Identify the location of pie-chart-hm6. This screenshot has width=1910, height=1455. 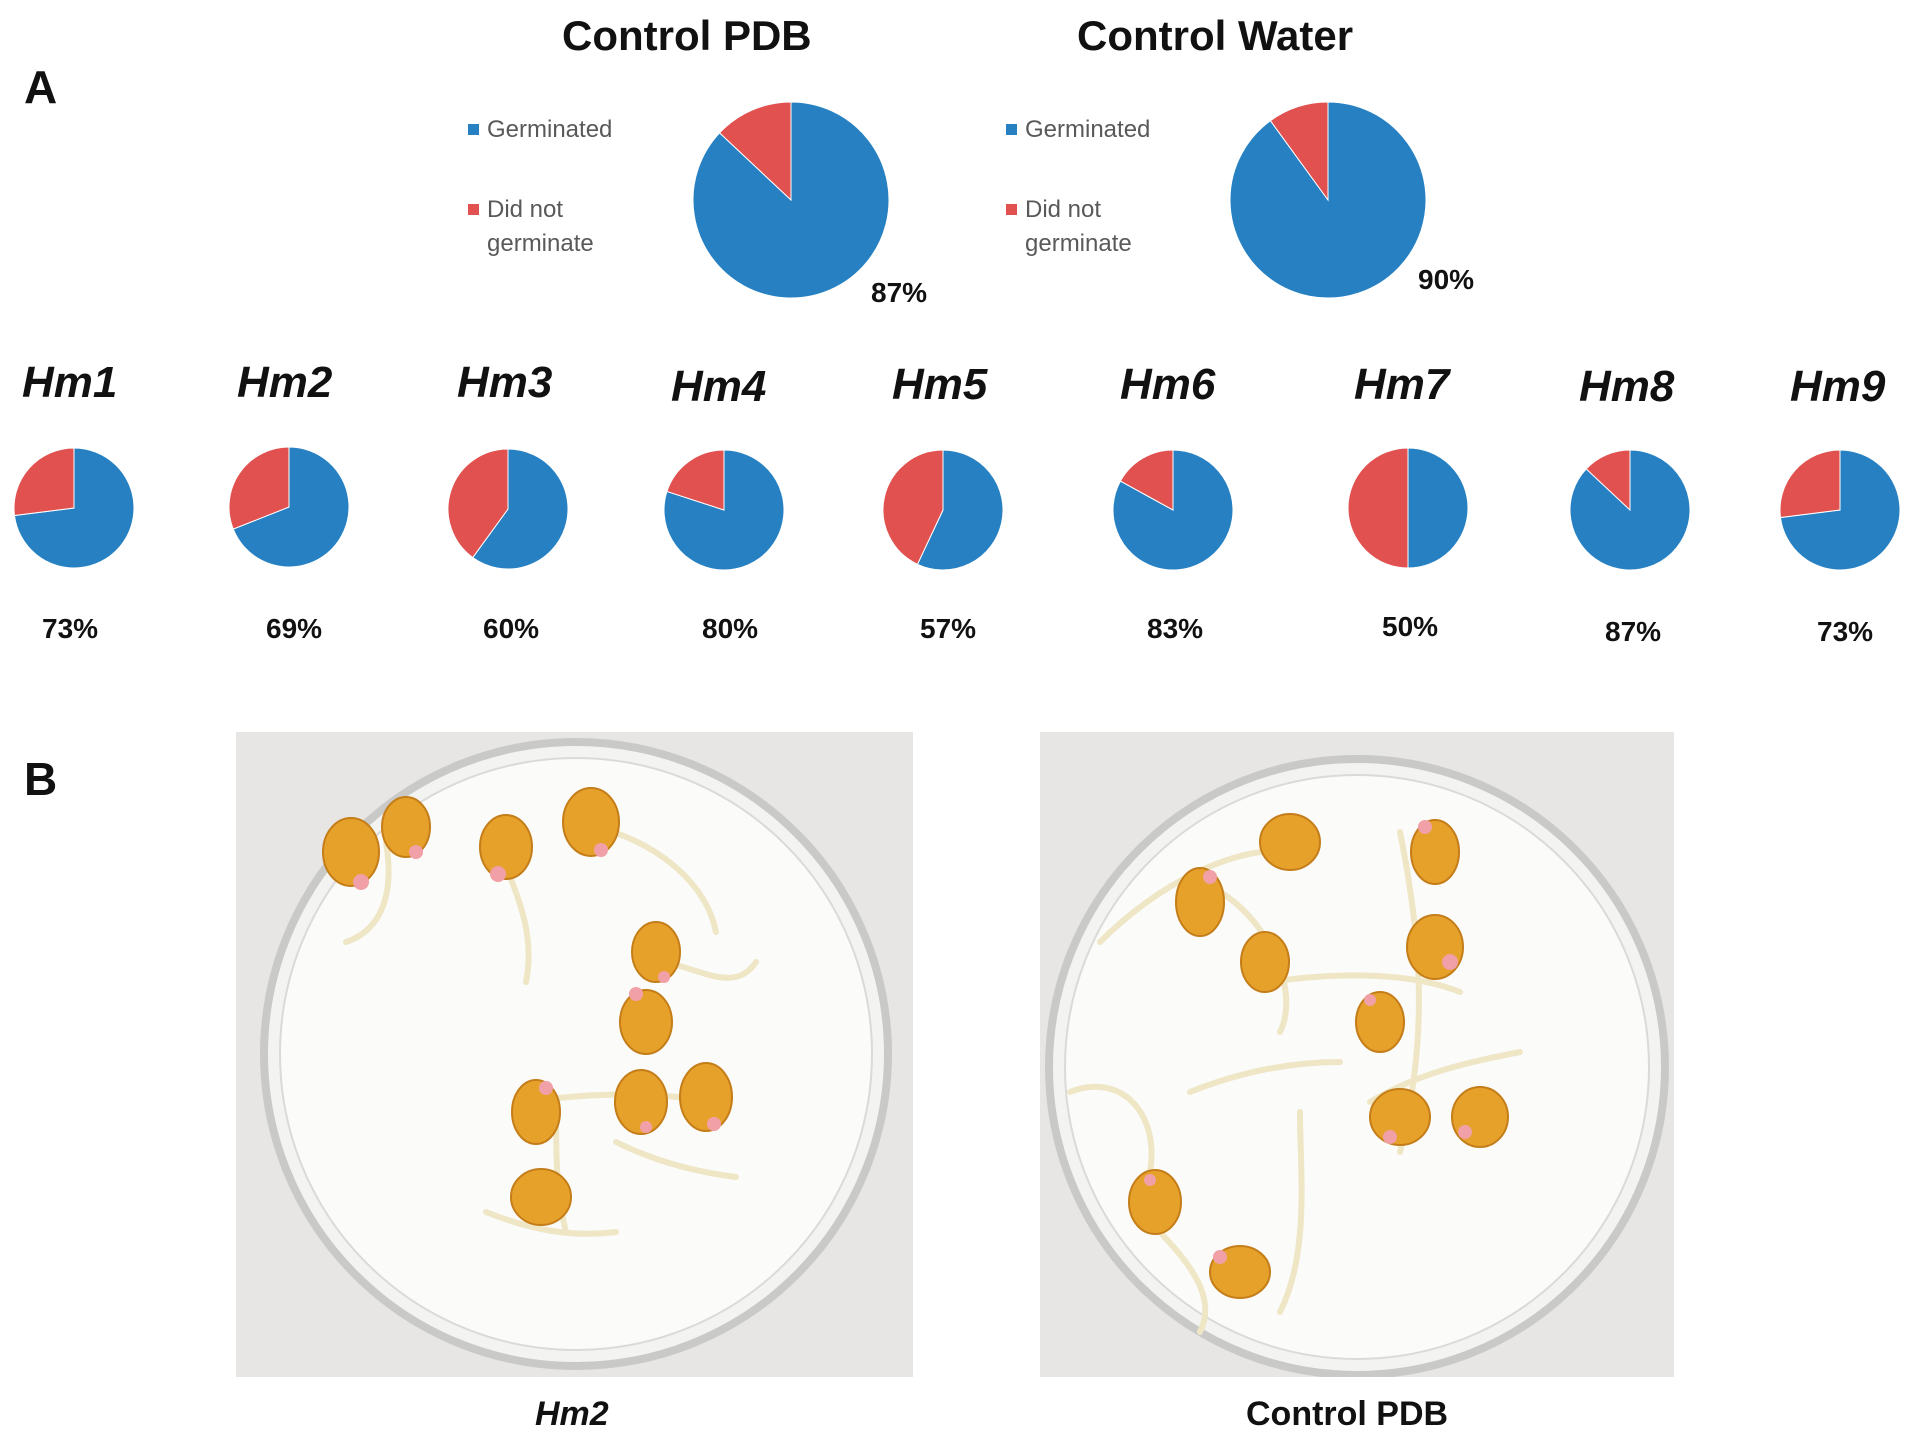
(1173, 510).